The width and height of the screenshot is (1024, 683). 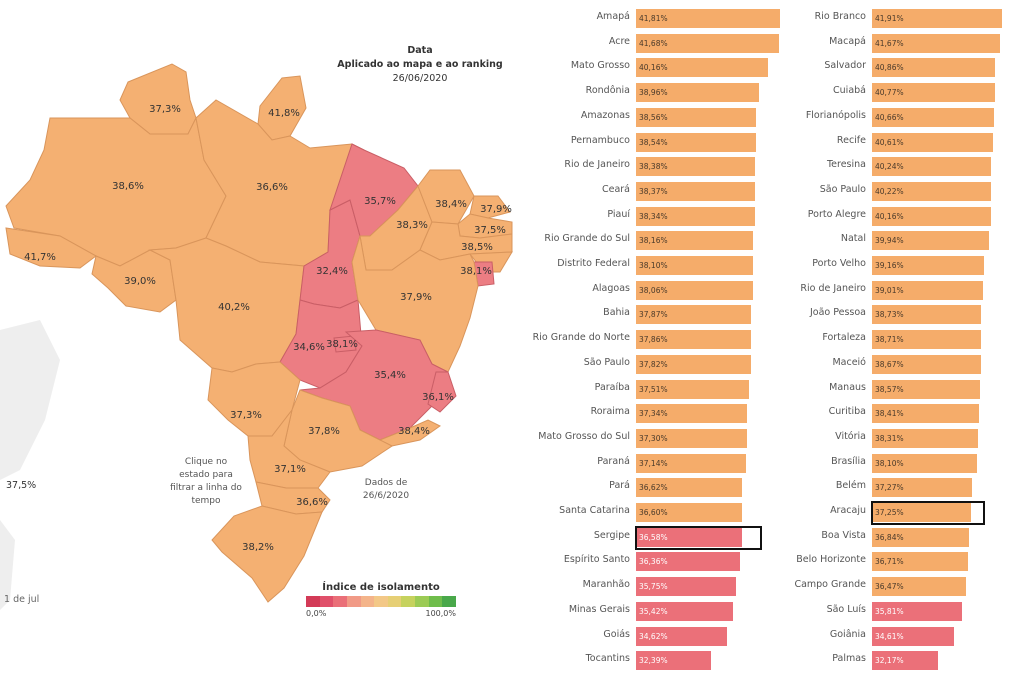 I want to click on state-parana, so click(x=289, y=449).